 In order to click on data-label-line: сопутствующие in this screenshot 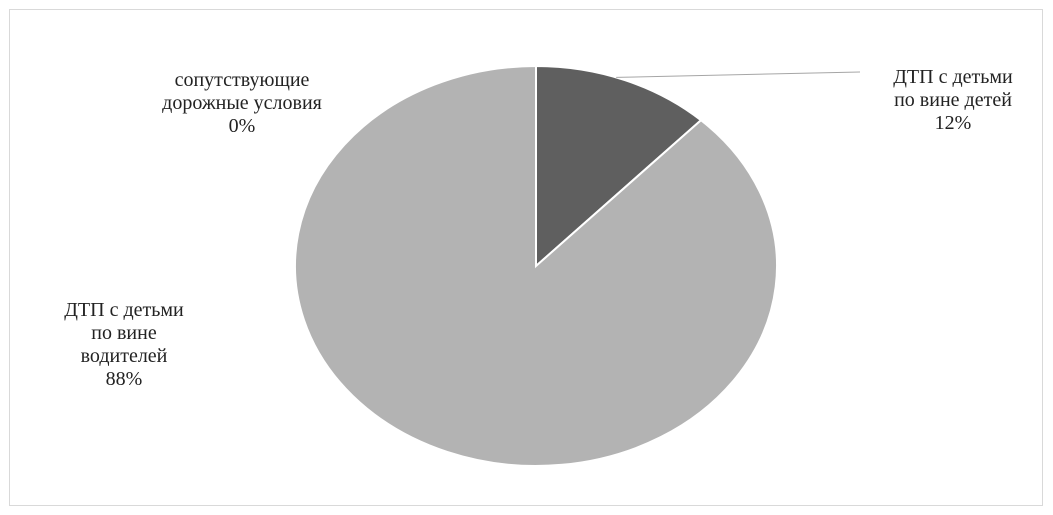, I will do `click(242, 80)`.